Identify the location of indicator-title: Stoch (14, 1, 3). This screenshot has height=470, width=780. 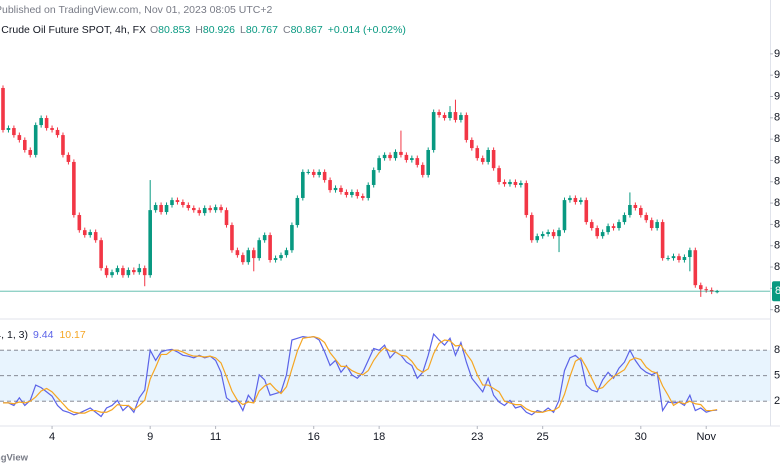
(14, 335).